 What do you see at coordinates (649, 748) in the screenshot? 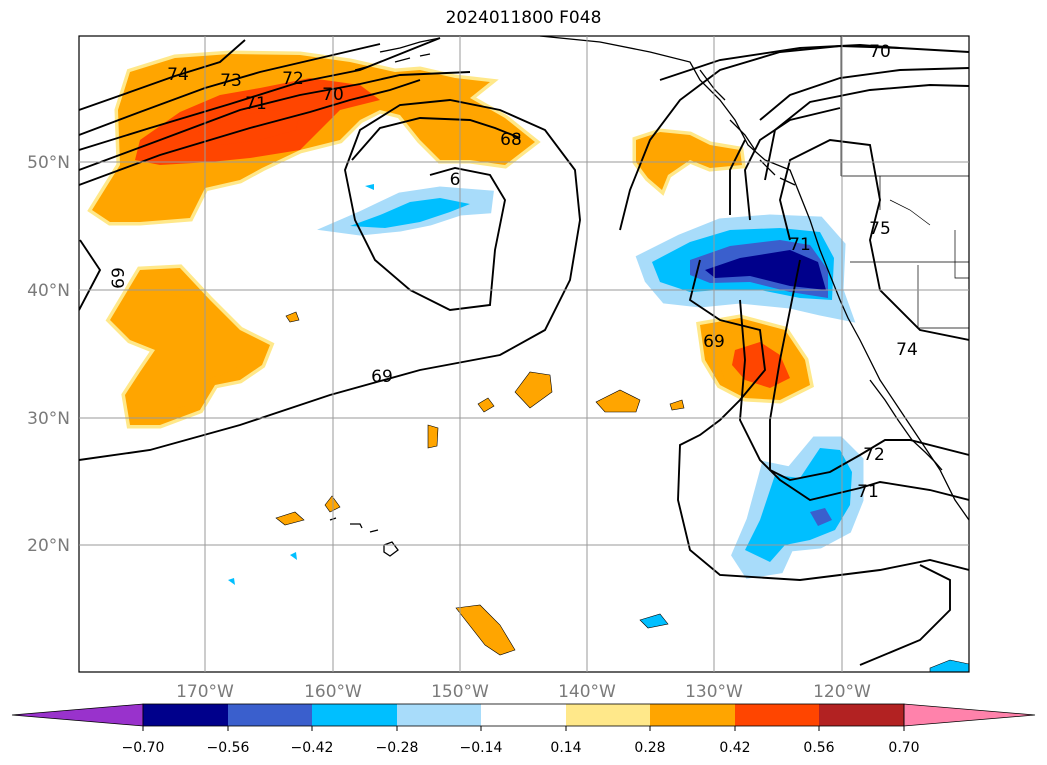
I see `colorbar-tick-label: 0.28` at bounding box center [649, 748].